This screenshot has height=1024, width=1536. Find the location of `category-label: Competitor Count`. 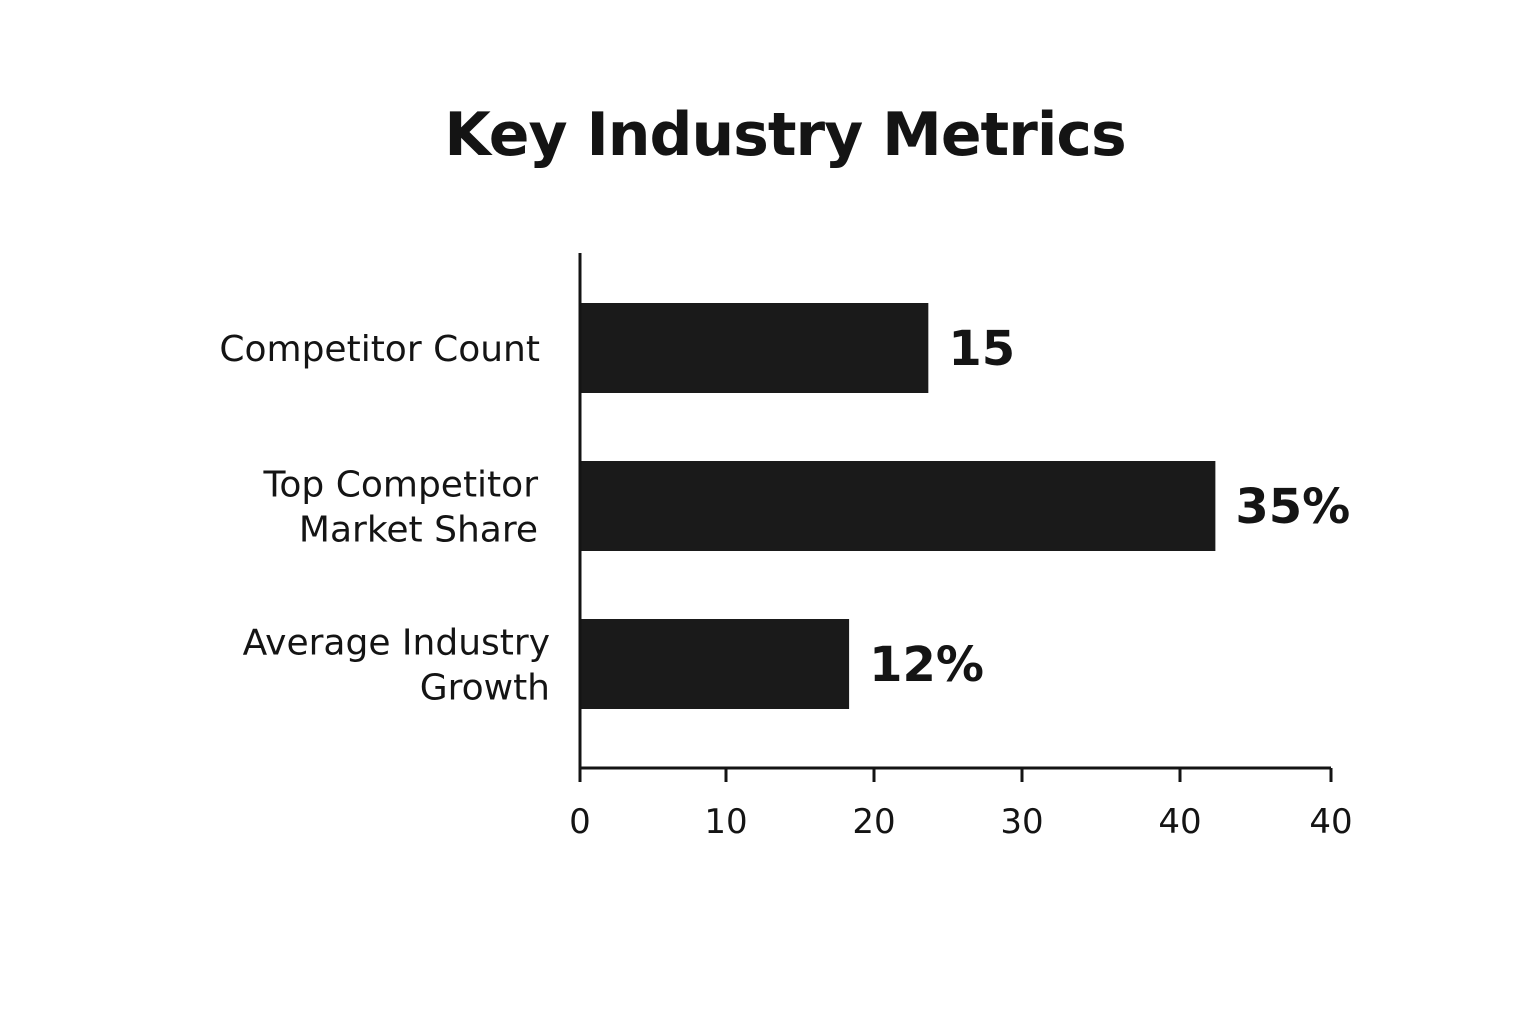

category-label: Competitor Count is located at coordinates (379, 349).